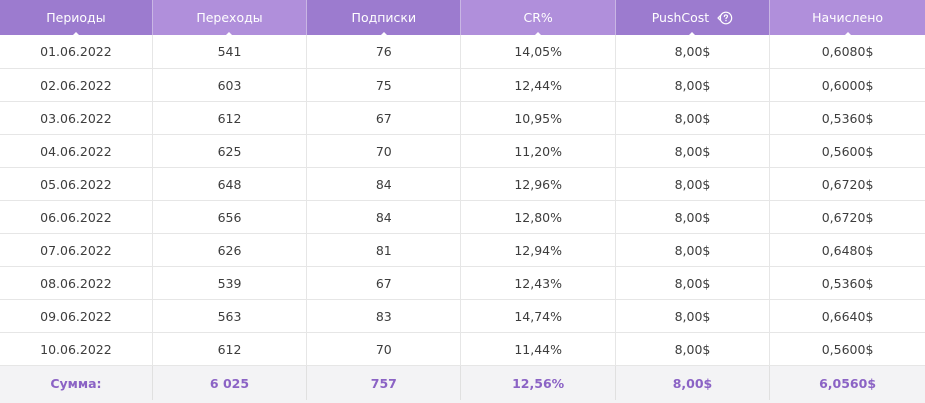 The height and width of the screenshot is (403, 925). Describe the element at coordinates (847, 382) in the screenshot. I see `totals-accrued: 6,0560$` at that location.